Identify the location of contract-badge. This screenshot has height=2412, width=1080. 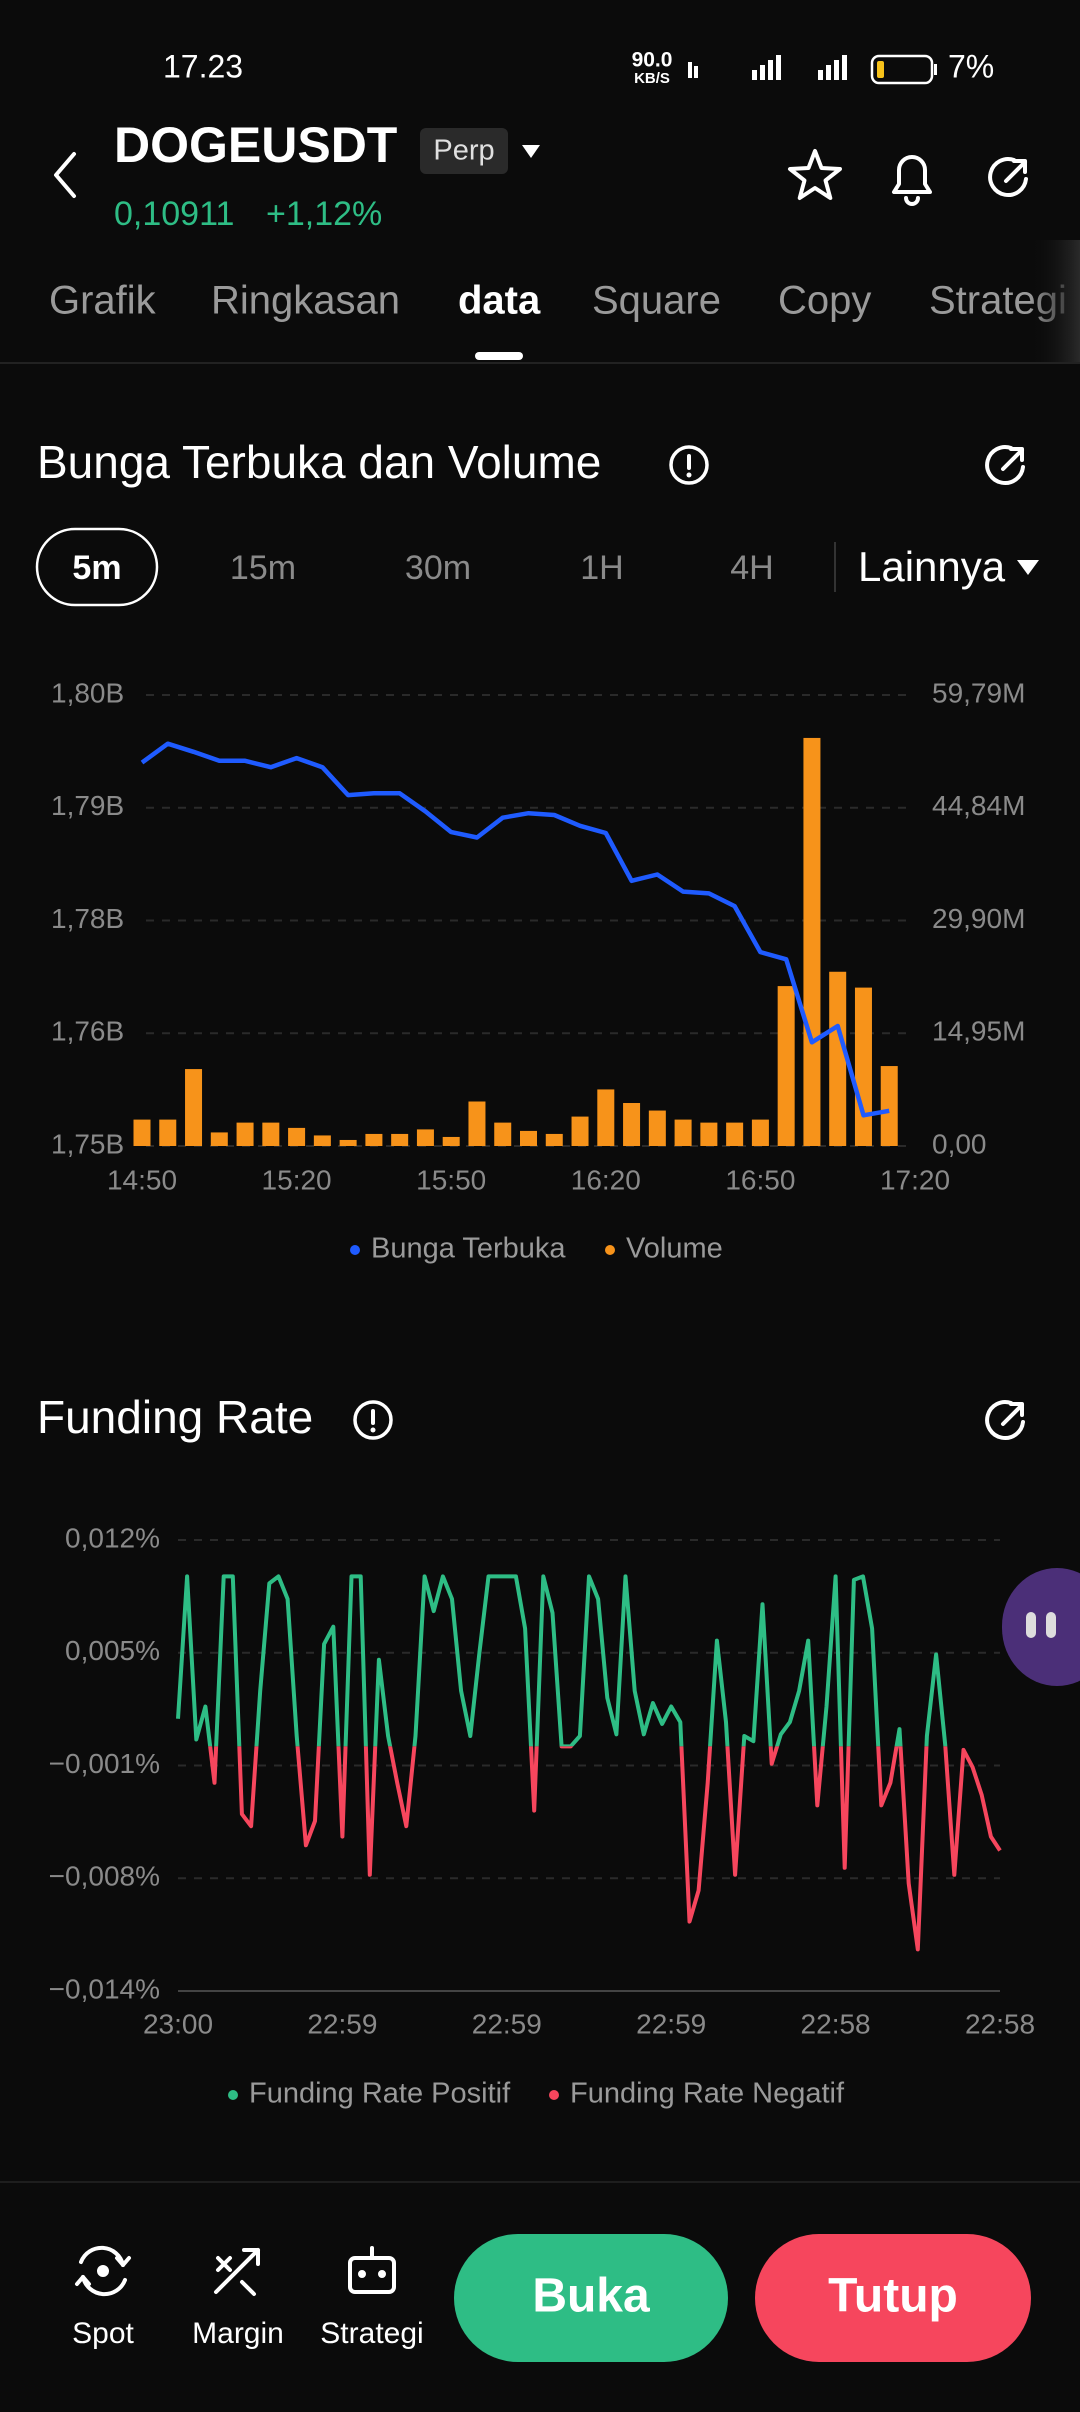
(464, 151).